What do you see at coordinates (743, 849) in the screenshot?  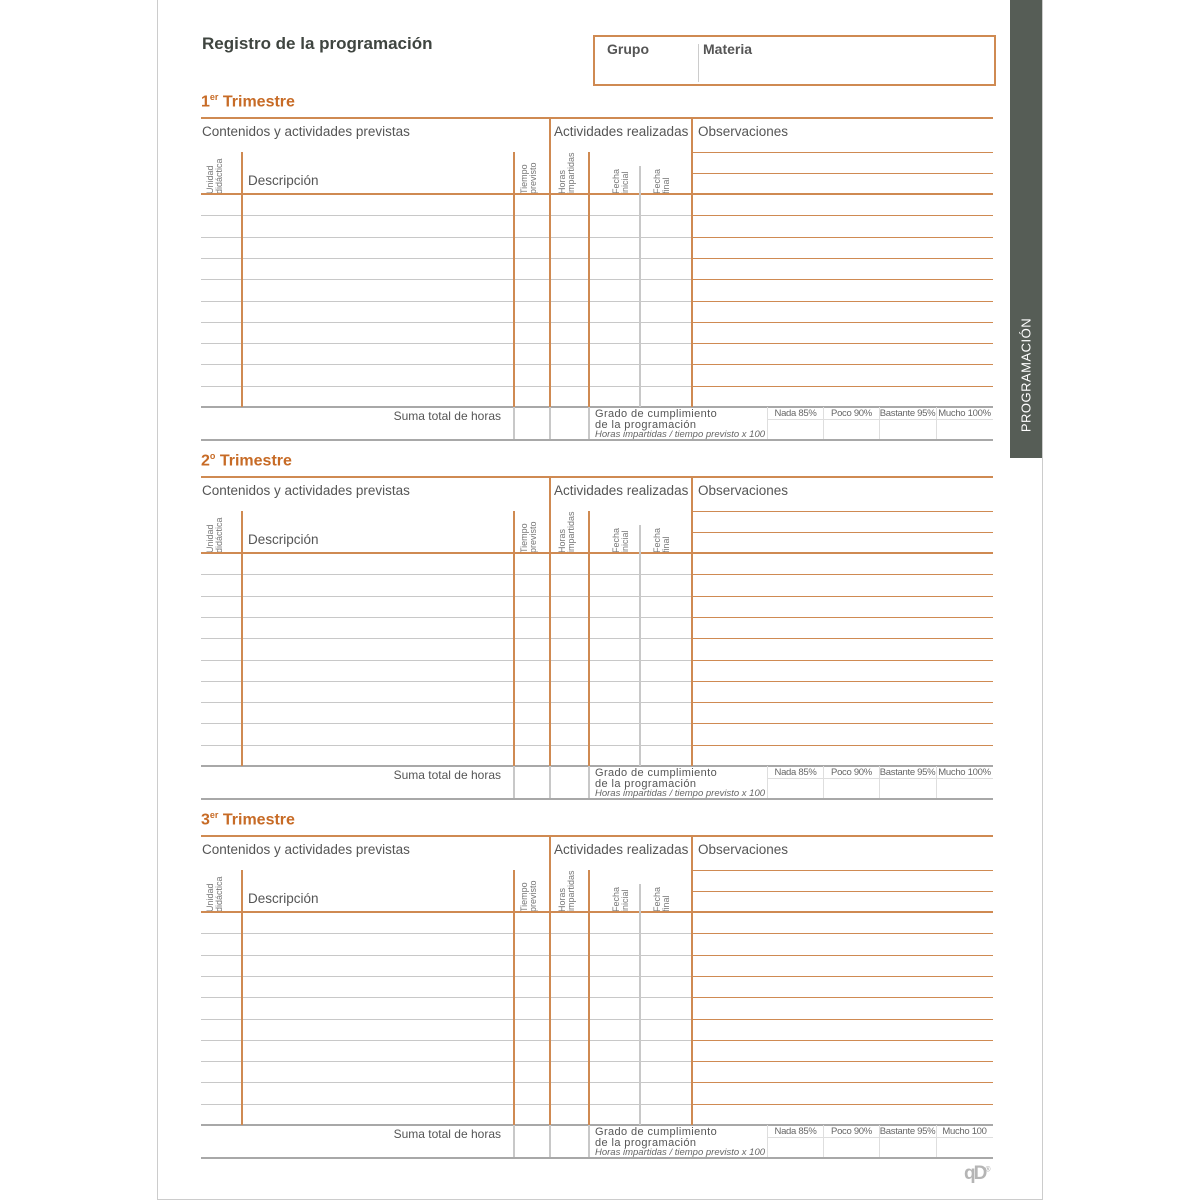 I see `notes-header: Observaciones` at bounding box center [743, 849].